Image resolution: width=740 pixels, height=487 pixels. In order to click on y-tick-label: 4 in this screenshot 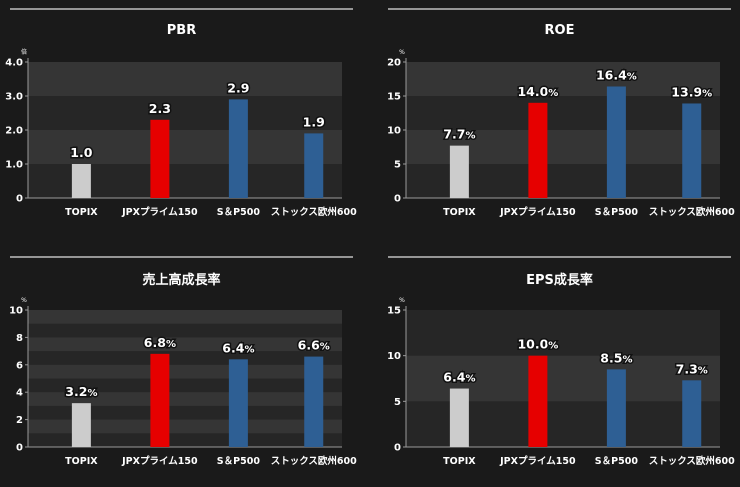, I will do `click(19, 393)`.